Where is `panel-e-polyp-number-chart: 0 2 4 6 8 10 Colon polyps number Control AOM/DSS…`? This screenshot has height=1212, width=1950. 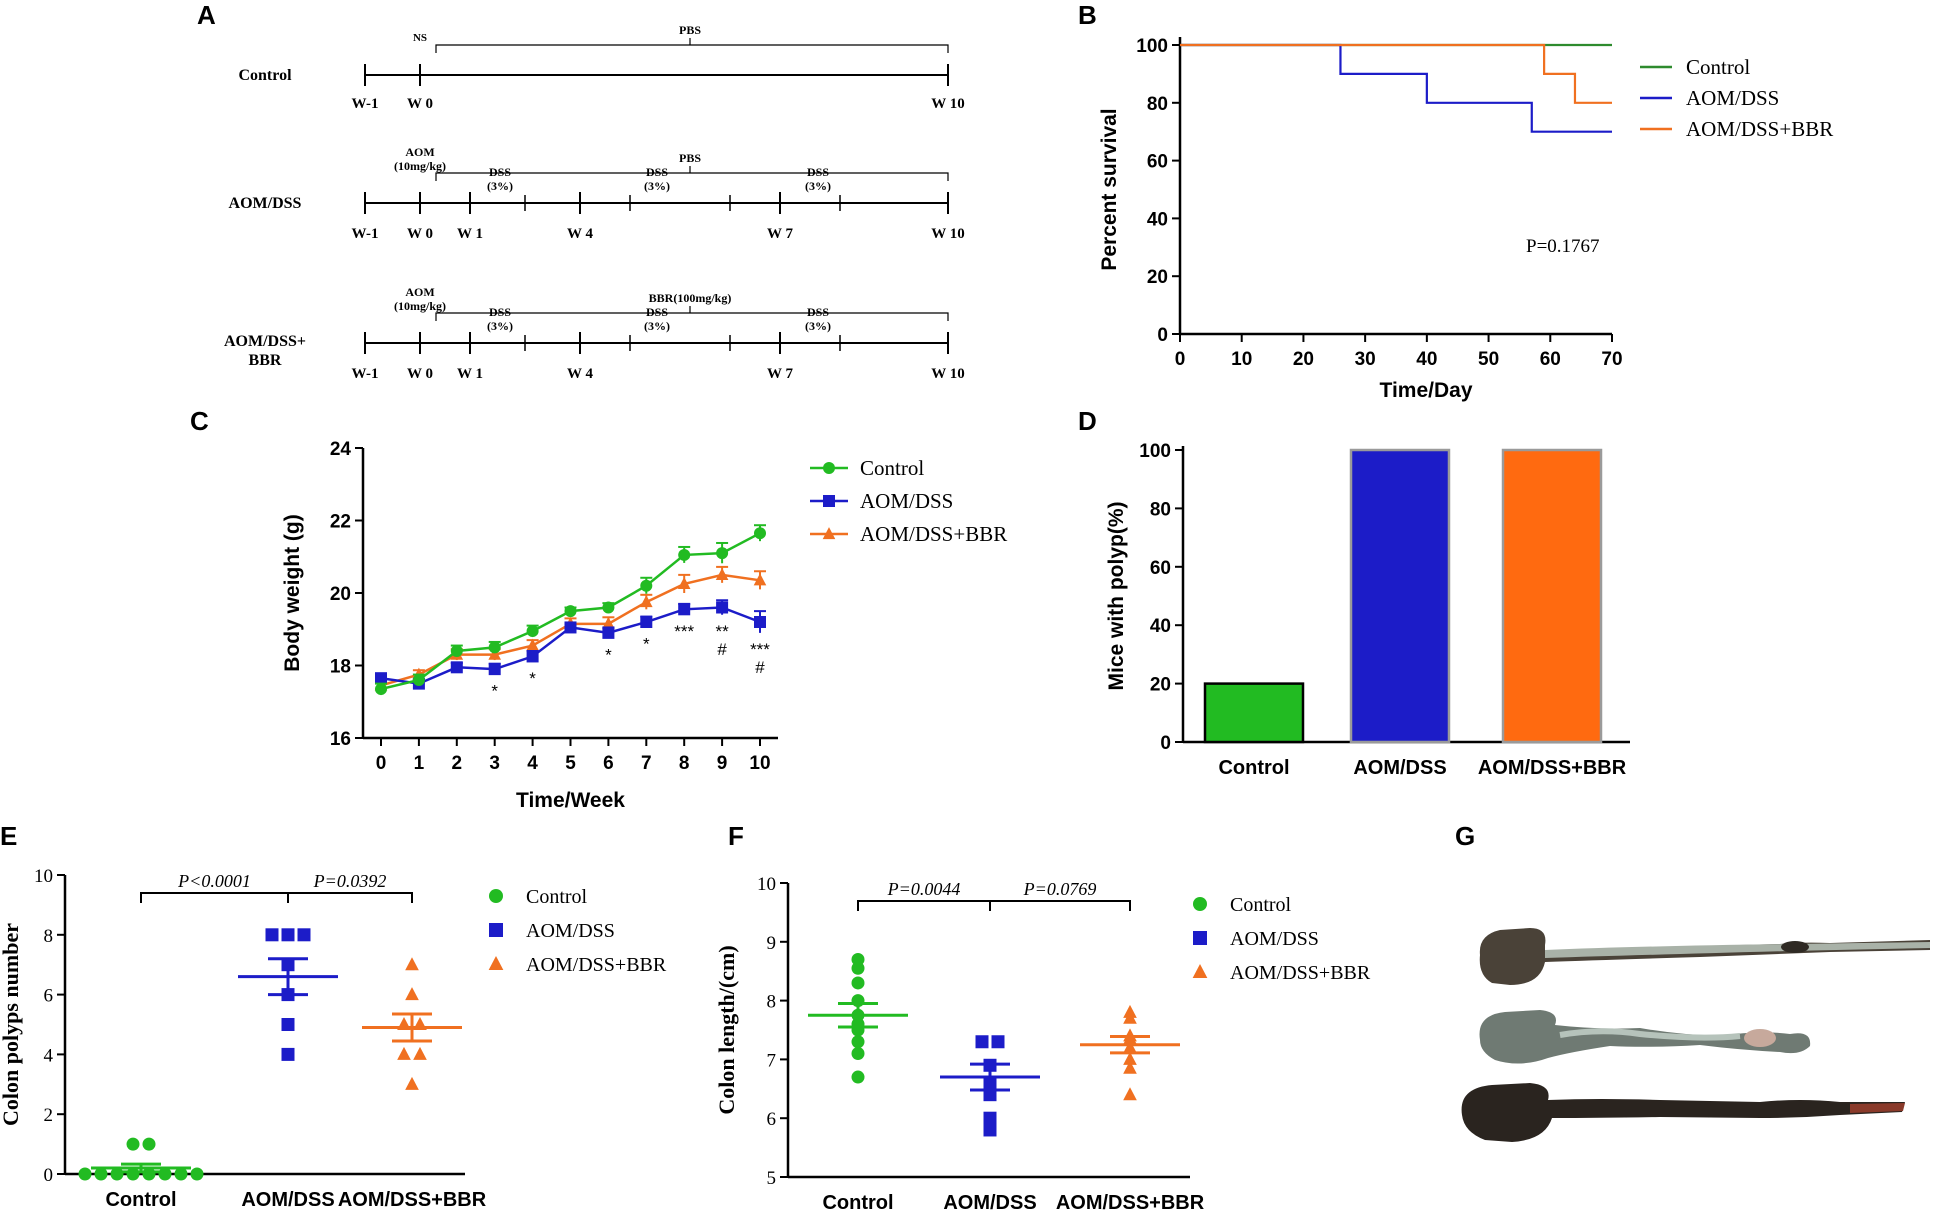
panel-e-polyp-number-chart: 0 2 4 6 8 10 Colon polyps number Control AOM/DSS… is located at coordinates (333, 1038).